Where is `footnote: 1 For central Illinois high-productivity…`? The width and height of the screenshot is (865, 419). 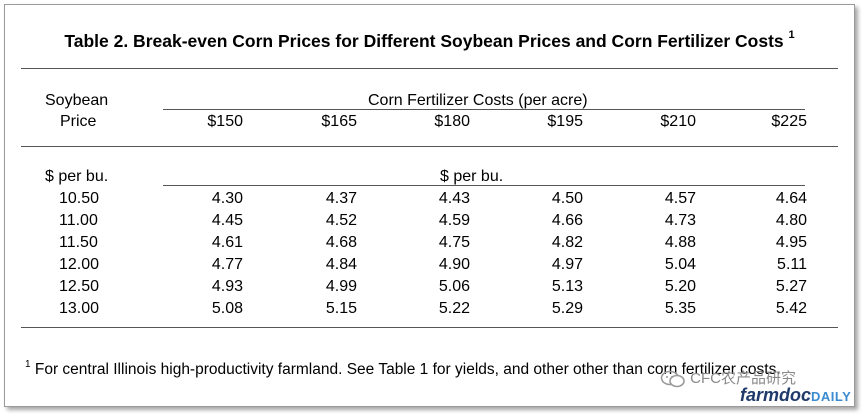 footnote: 1 For central Illinois high-productivity… is located at coordinates (435, 367).